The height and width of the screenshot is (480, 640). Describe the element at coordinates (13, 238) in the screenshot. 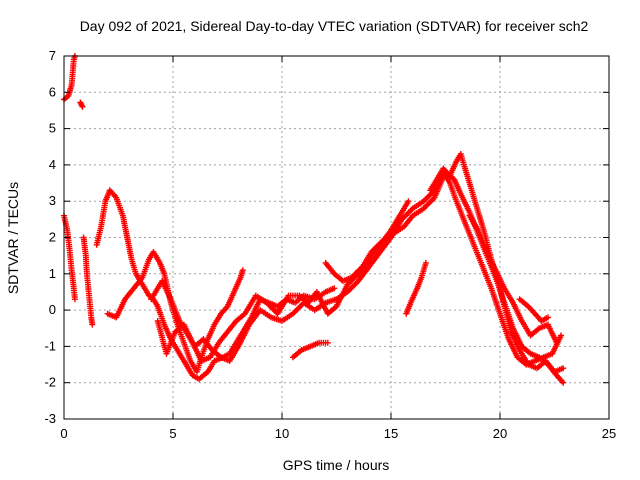

I see `y-axis-label: SDTVAR / TECUs` at that location.